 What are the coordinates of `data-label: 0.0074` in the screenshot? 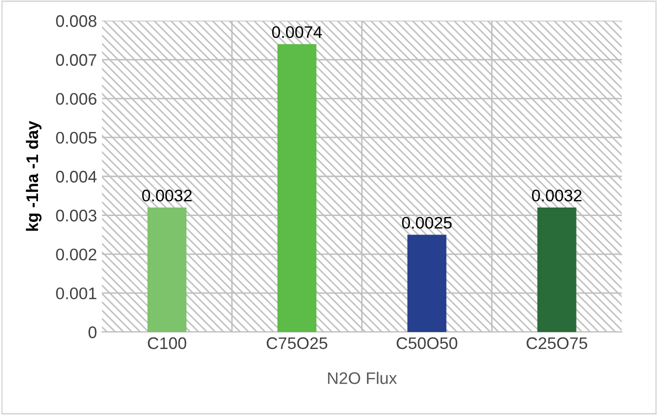 It's located at (297, 32).